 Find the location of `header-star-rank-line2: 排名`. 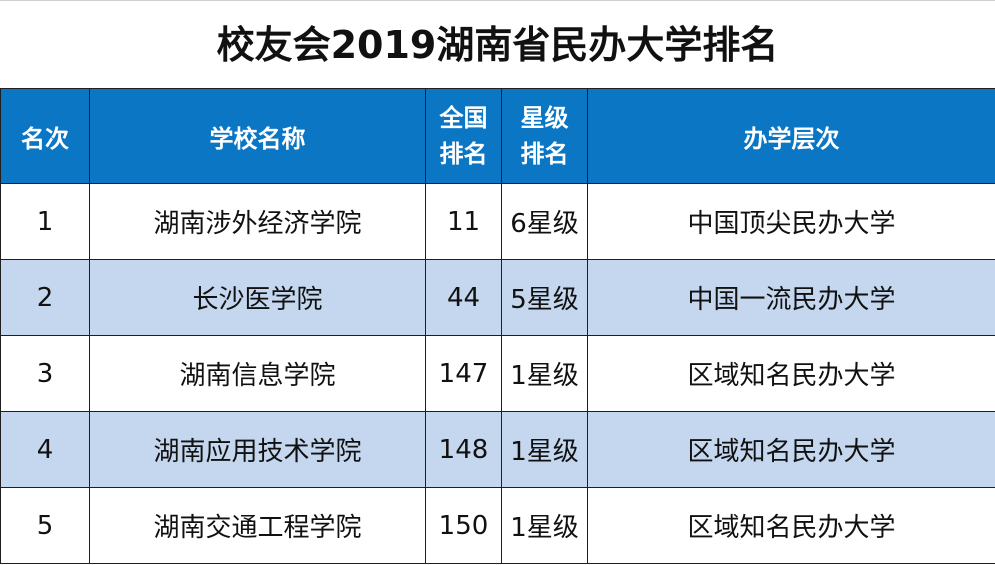

header-star-rank-line2: 排名 is located at coordinates (544, 154).